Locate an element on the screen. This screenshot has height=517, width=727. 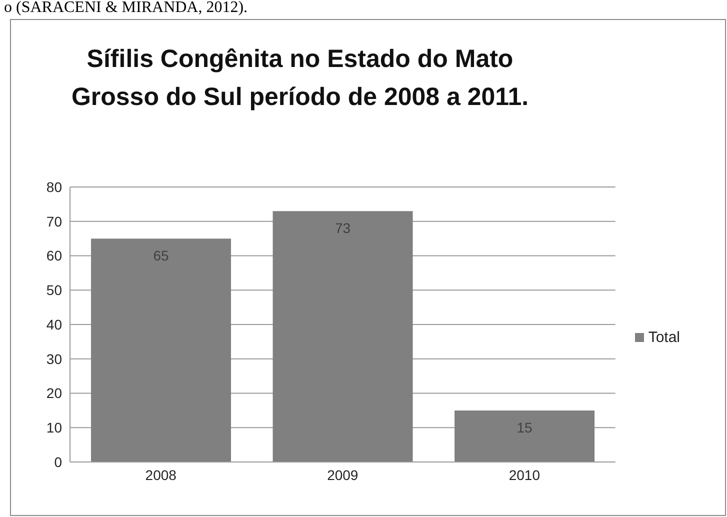
y-tick-label: 0 is located at coordinates (58, 462).